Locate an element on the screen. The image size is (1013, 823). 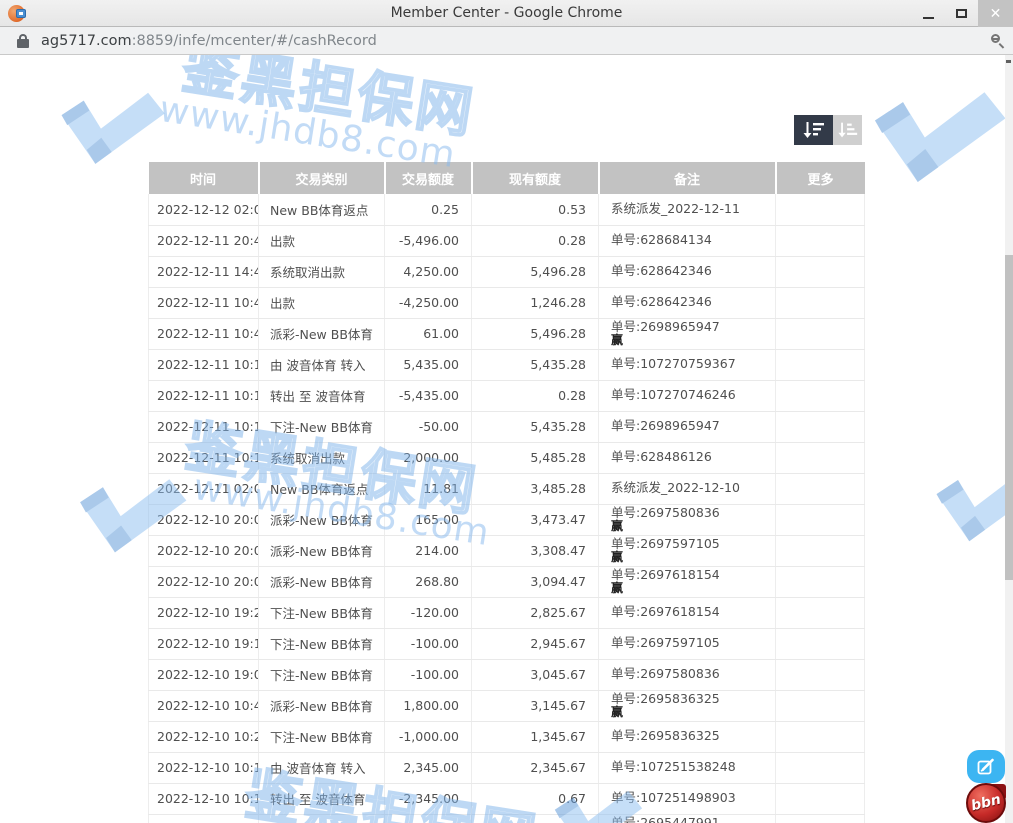
window-title: Member Center - Google Chrome is located at coordinates (506, 13).